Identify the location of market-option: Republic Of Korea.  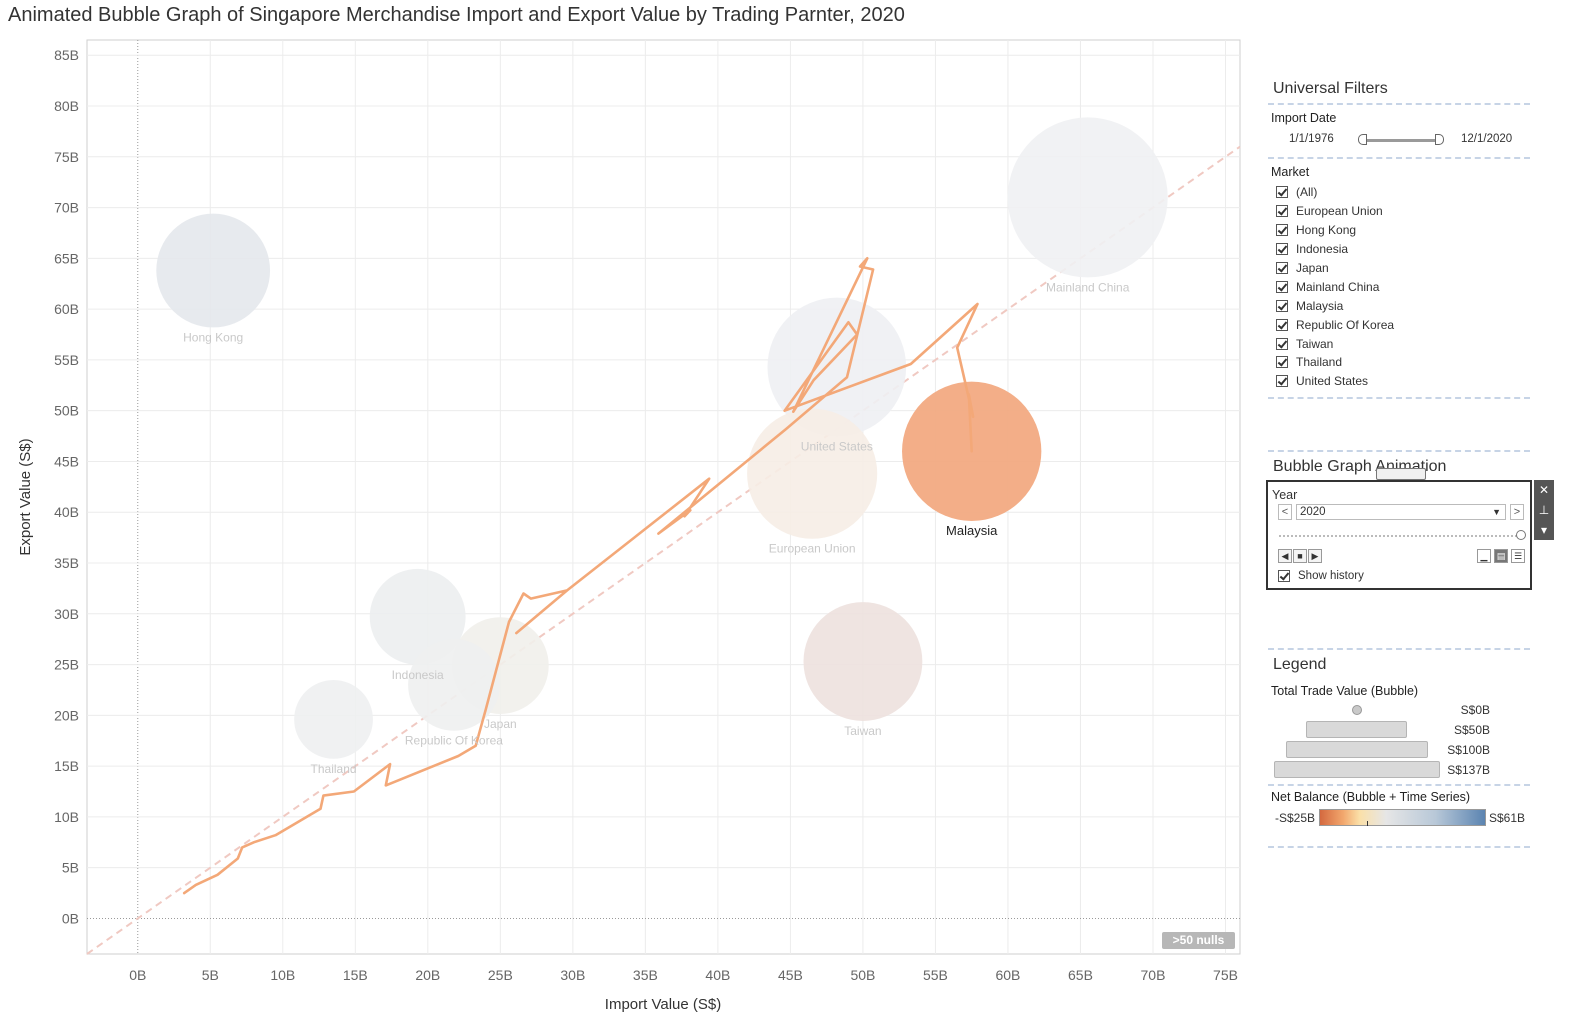
(1403, 324).